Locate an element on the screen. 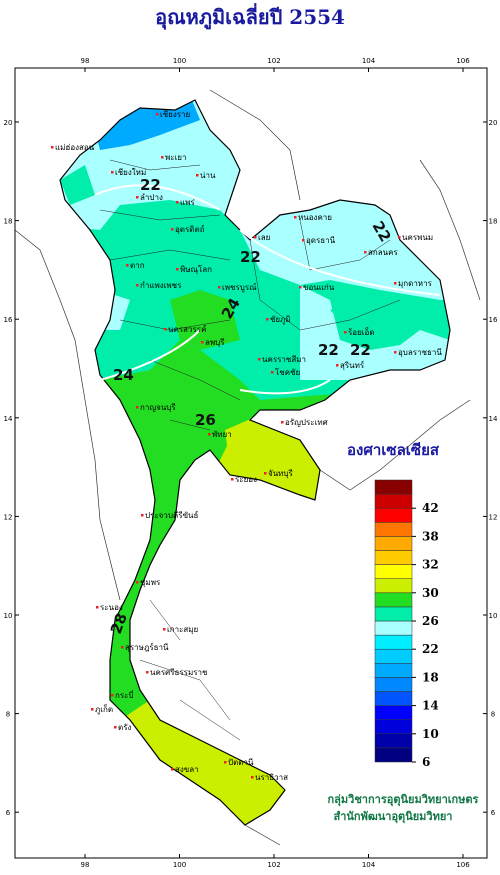 The image size is (500, 875). legend-tick-label: 6 is located at coordinates (426, 762).